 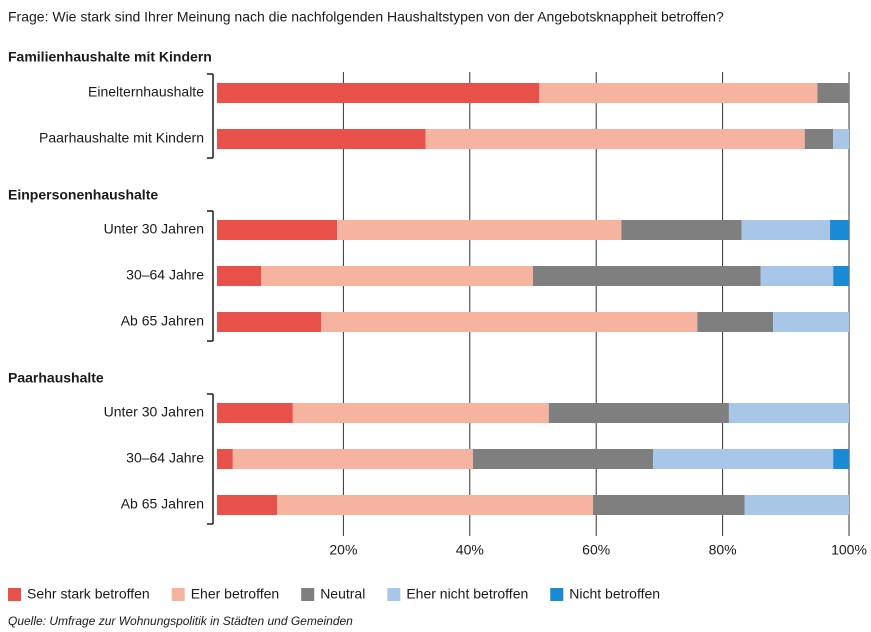 I want to click on x-tick-label: 80%, so click(x=723, y=550).